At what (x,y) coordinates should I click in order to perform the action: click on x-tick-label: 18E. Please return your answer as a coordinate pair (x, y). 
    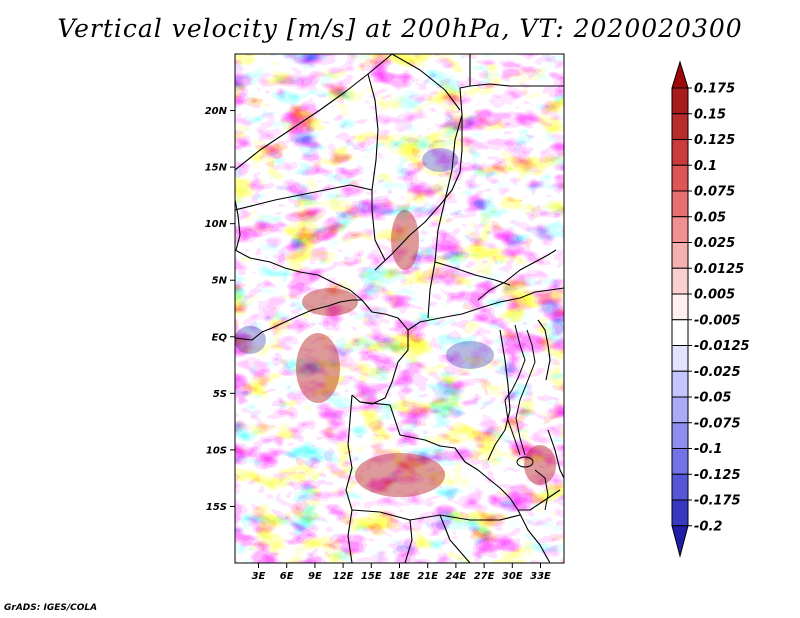
    Looking at the image, I should click on (399, 576).